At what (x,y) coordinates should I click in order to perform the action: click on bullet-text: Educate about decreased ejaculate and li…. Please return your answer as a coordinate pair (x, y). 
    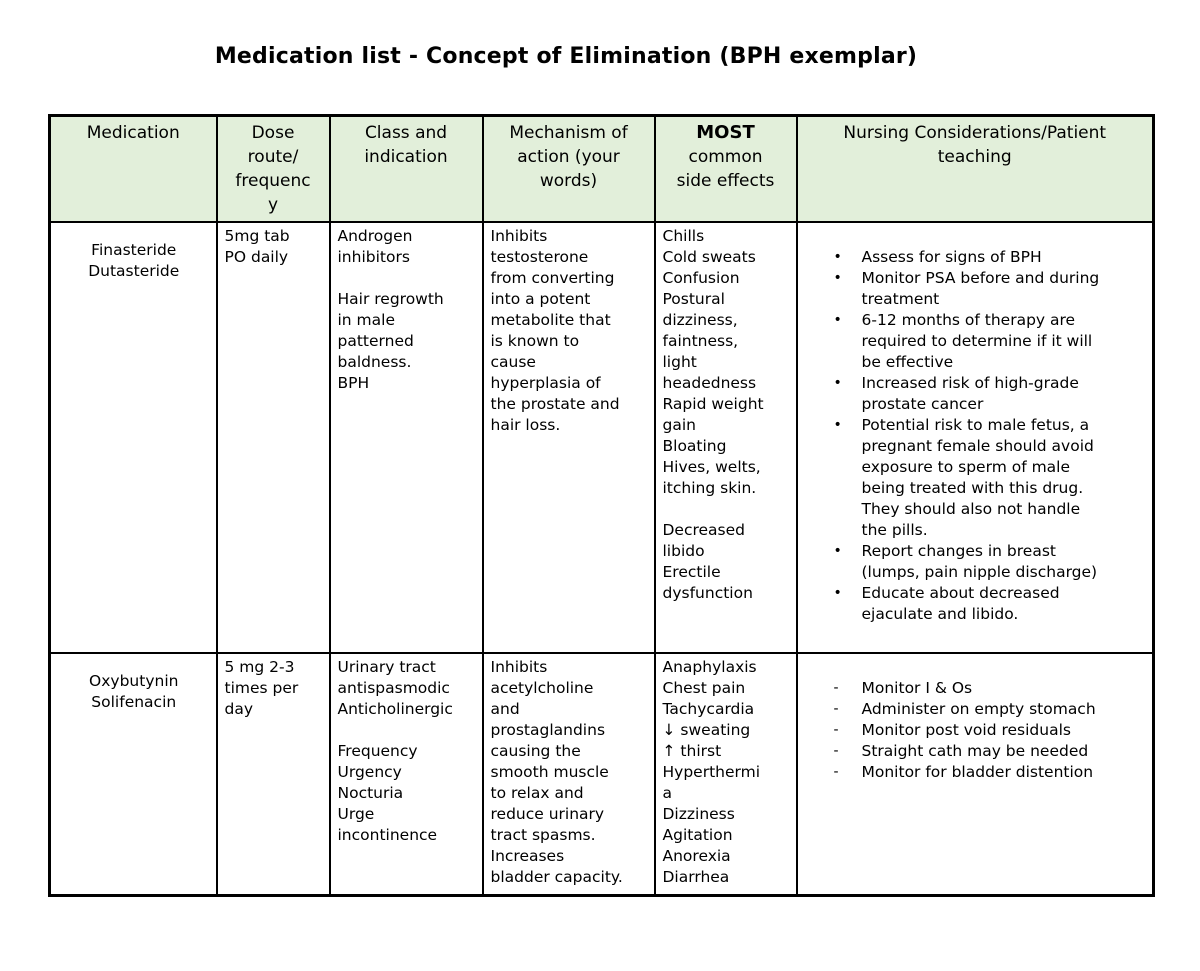
    Looking at the image, I should click on (960, 603).